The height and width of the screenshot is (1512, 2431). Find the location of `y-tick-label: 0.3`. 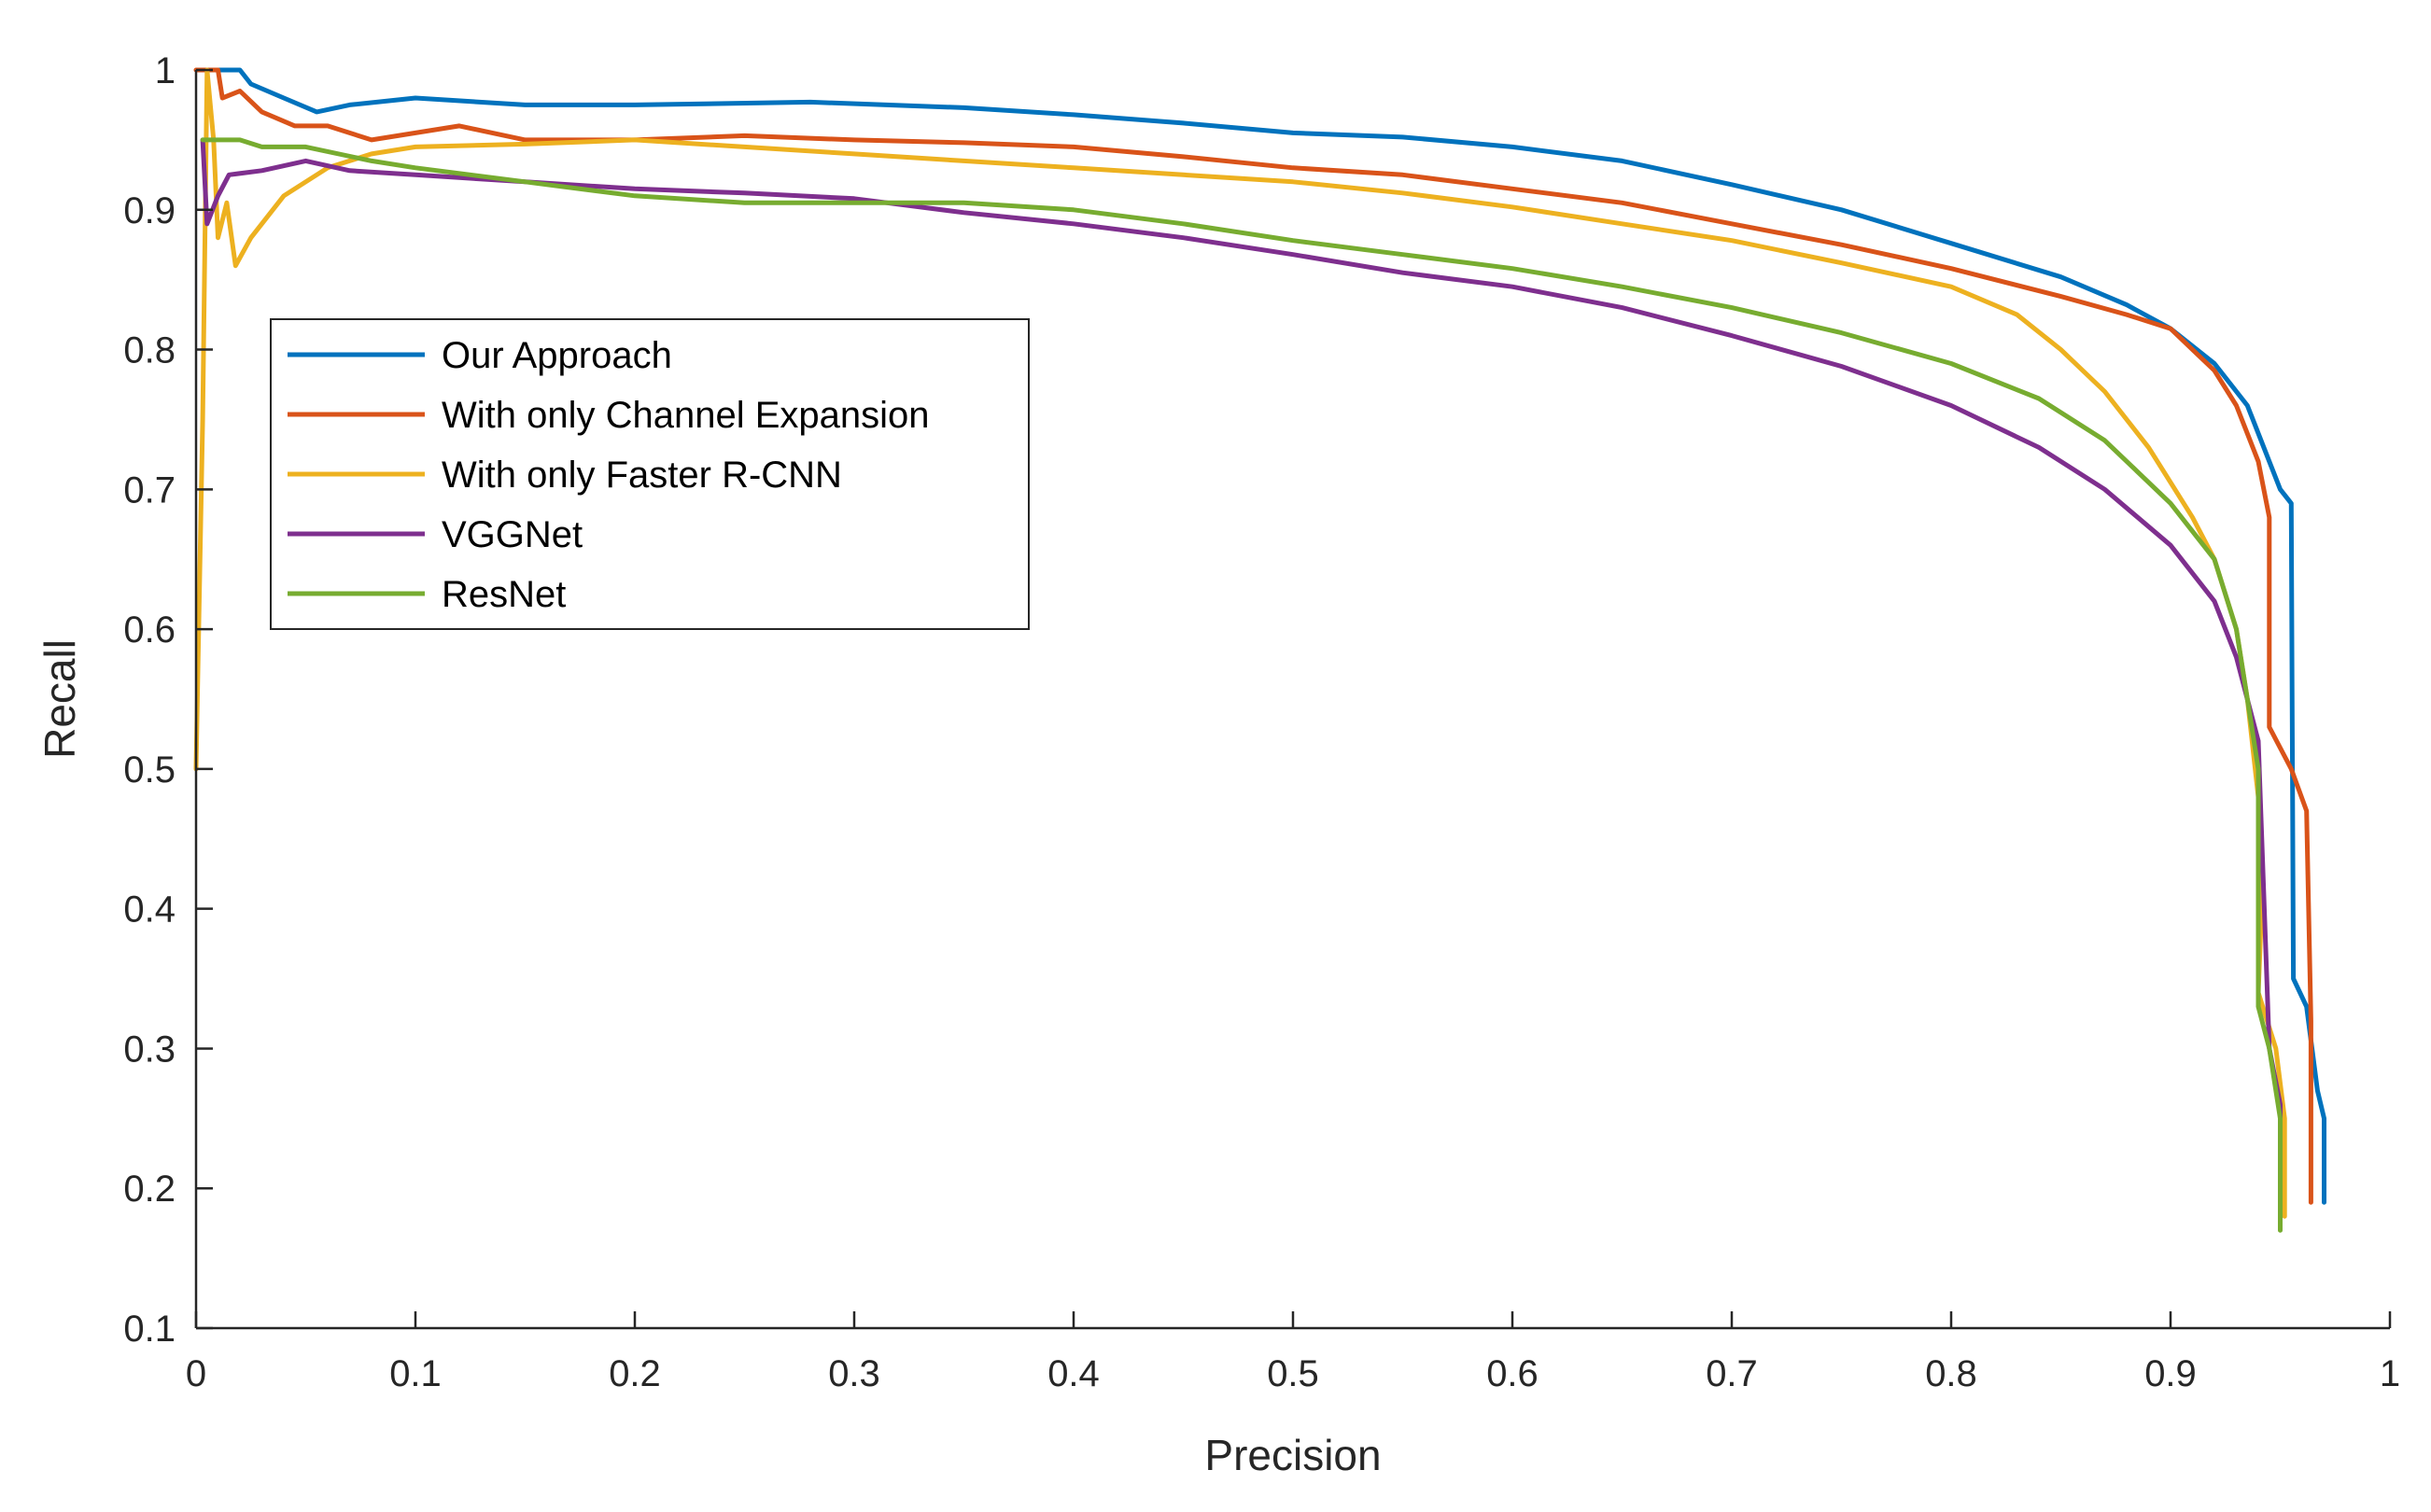

y-tick-label: 0.3 is located at coordinates (149, 1049).